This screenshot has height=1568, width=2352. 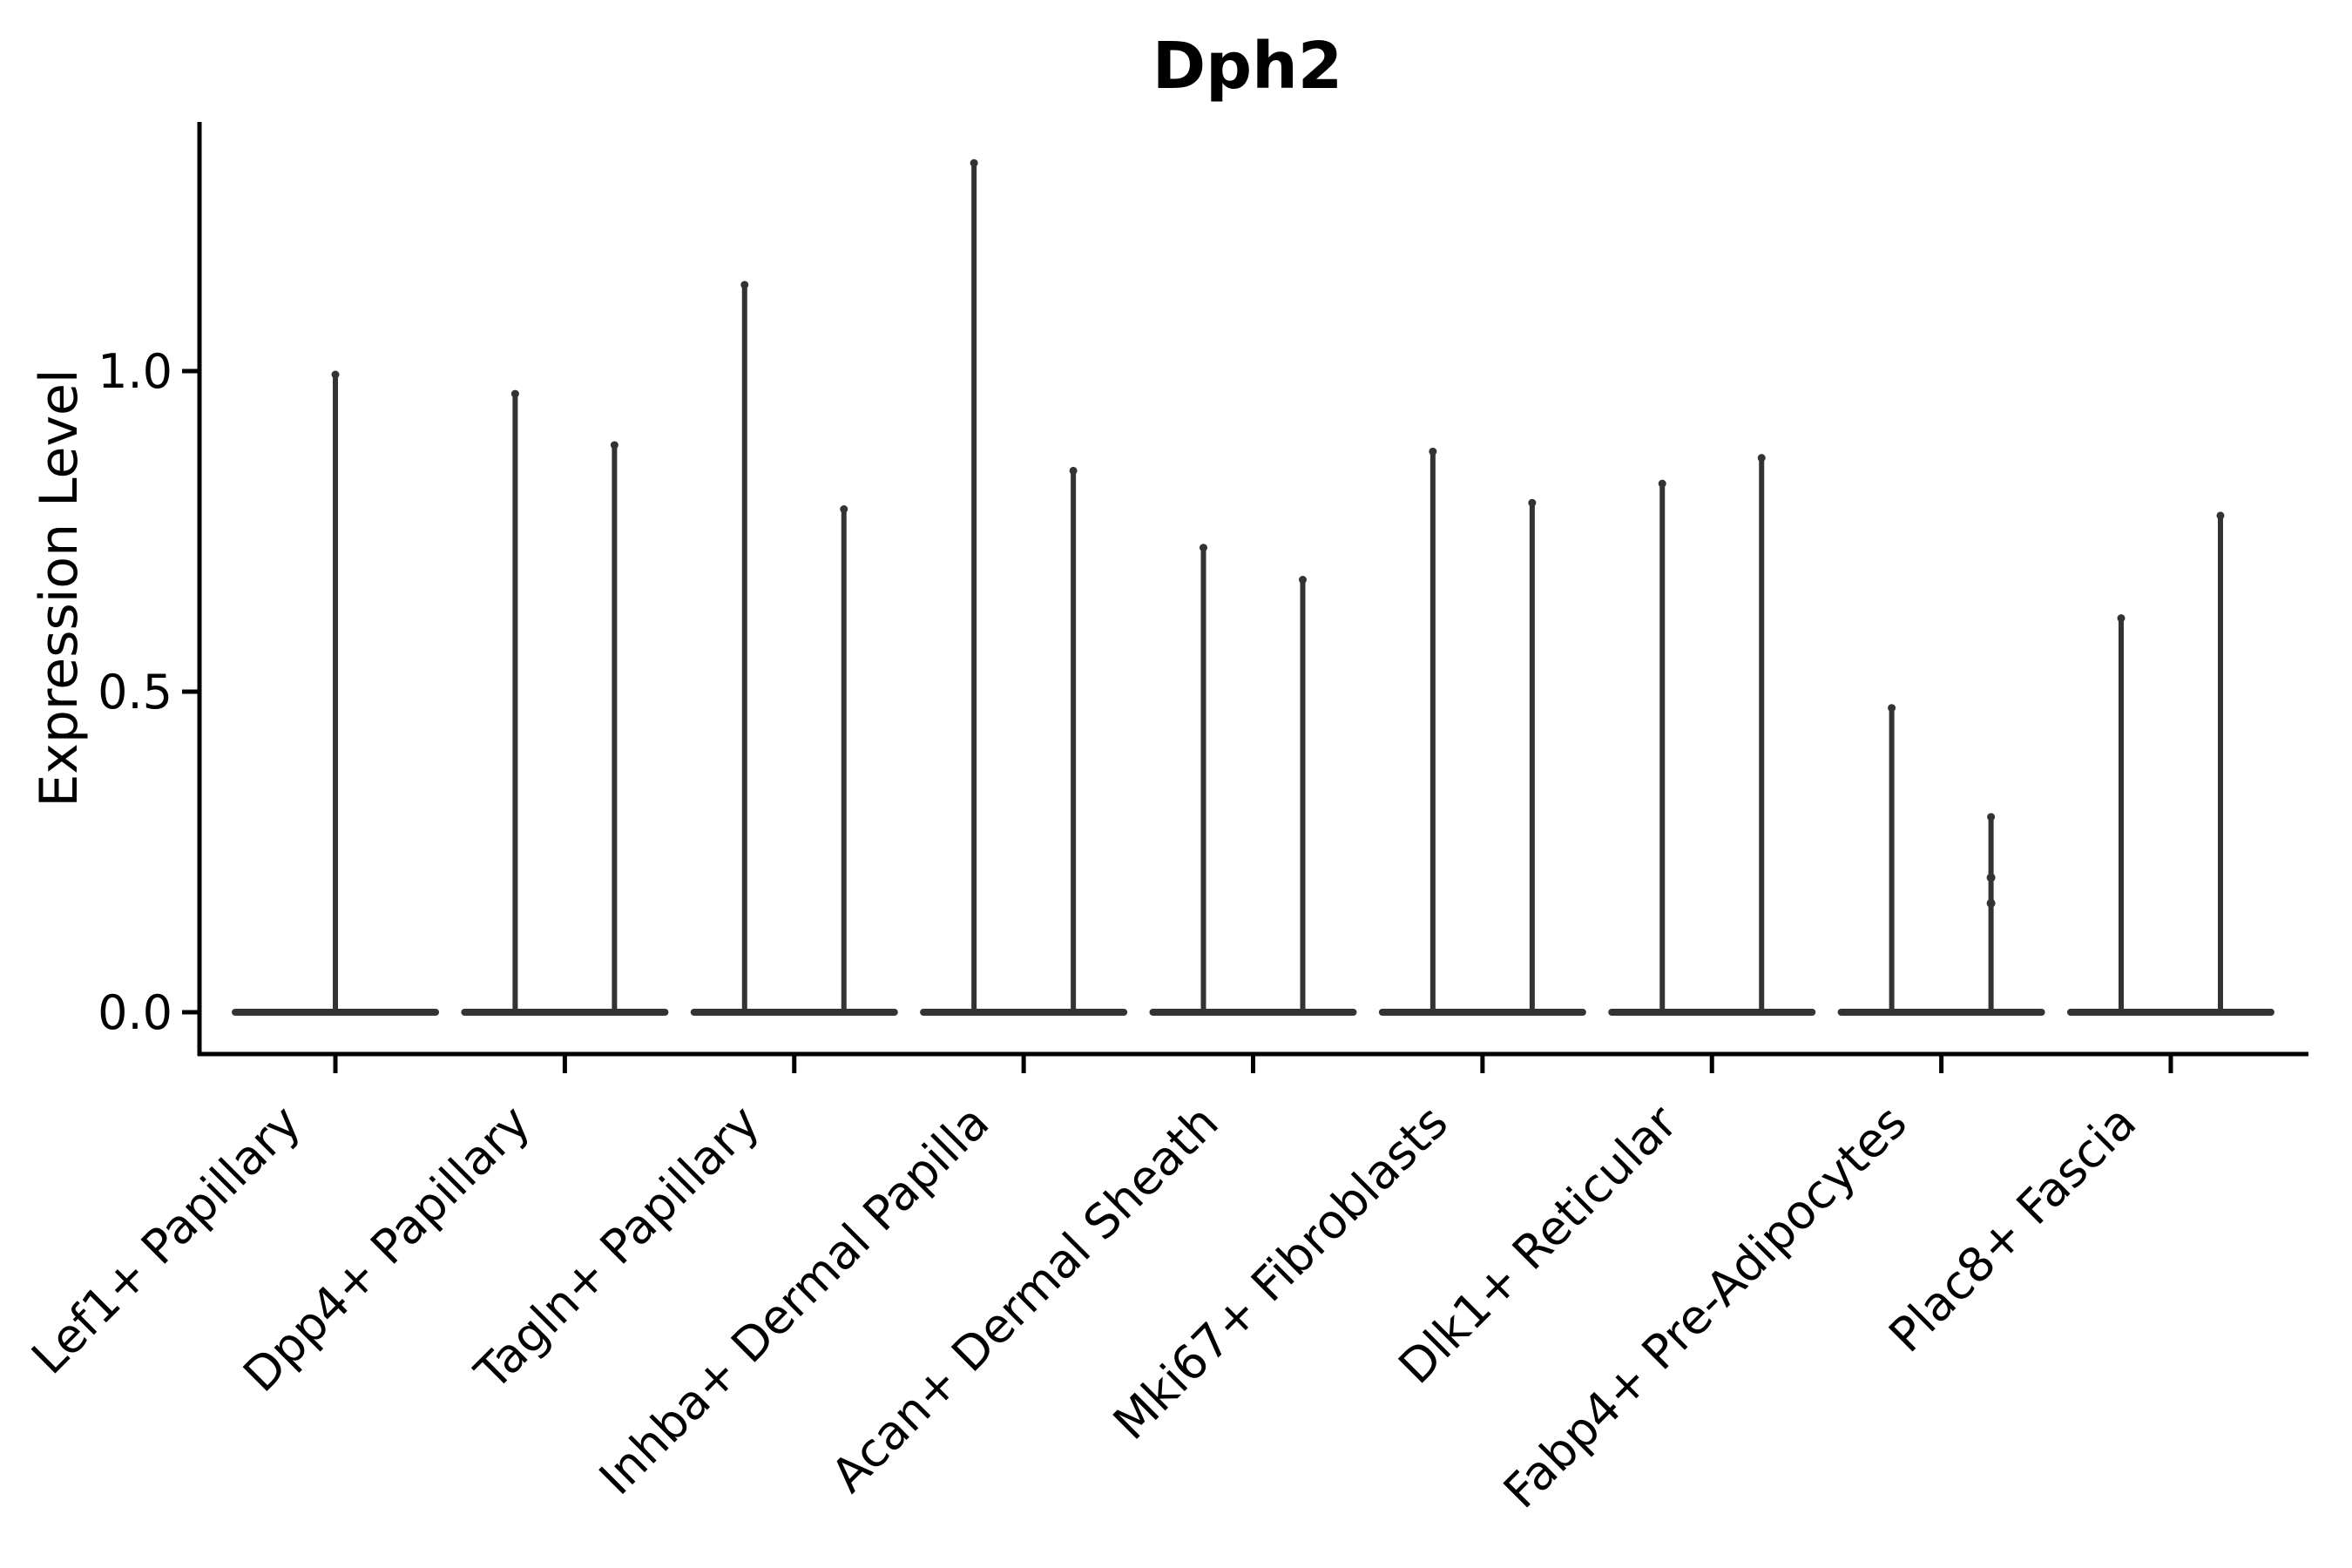 I want to click on y-axis-label: Expression Level, so click(x=59, y=587).